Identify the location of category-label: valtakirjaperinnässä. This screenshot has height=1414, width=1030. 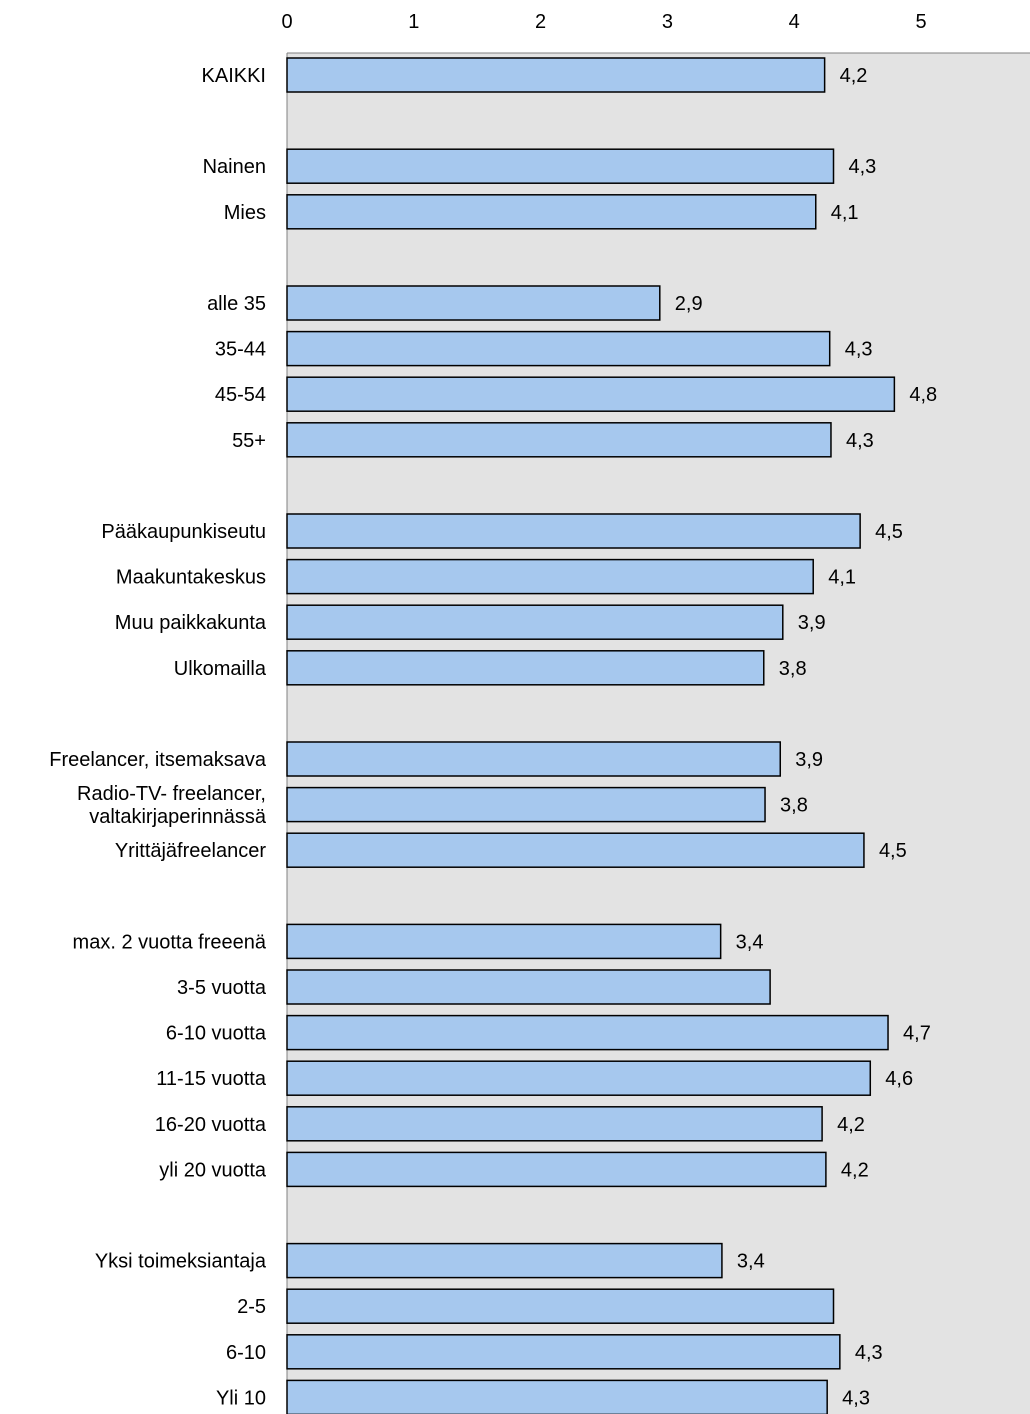
(178, 817).